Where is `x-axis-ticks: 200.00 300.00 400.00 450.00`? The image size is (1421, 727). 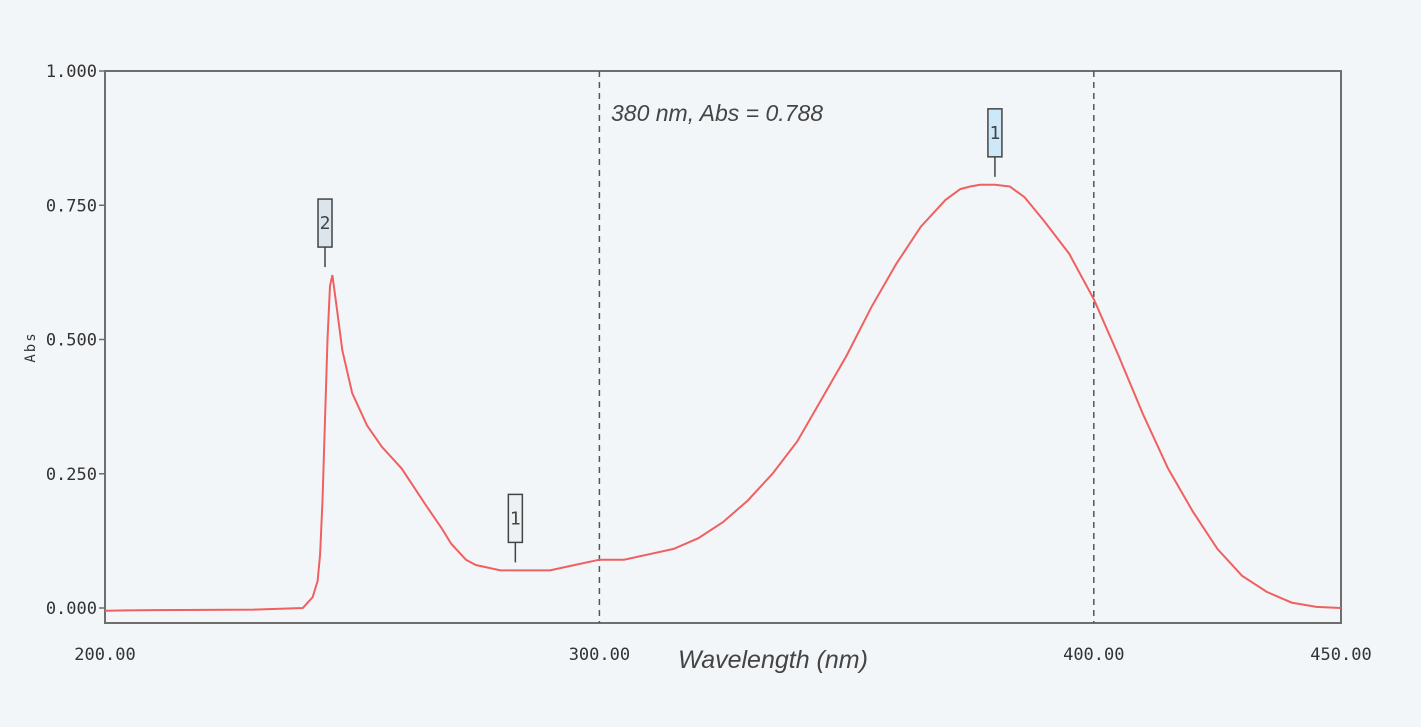
x-axis-ticks: 200.00 300.00 400.00 450.00 is located at coordinates (722, 655).